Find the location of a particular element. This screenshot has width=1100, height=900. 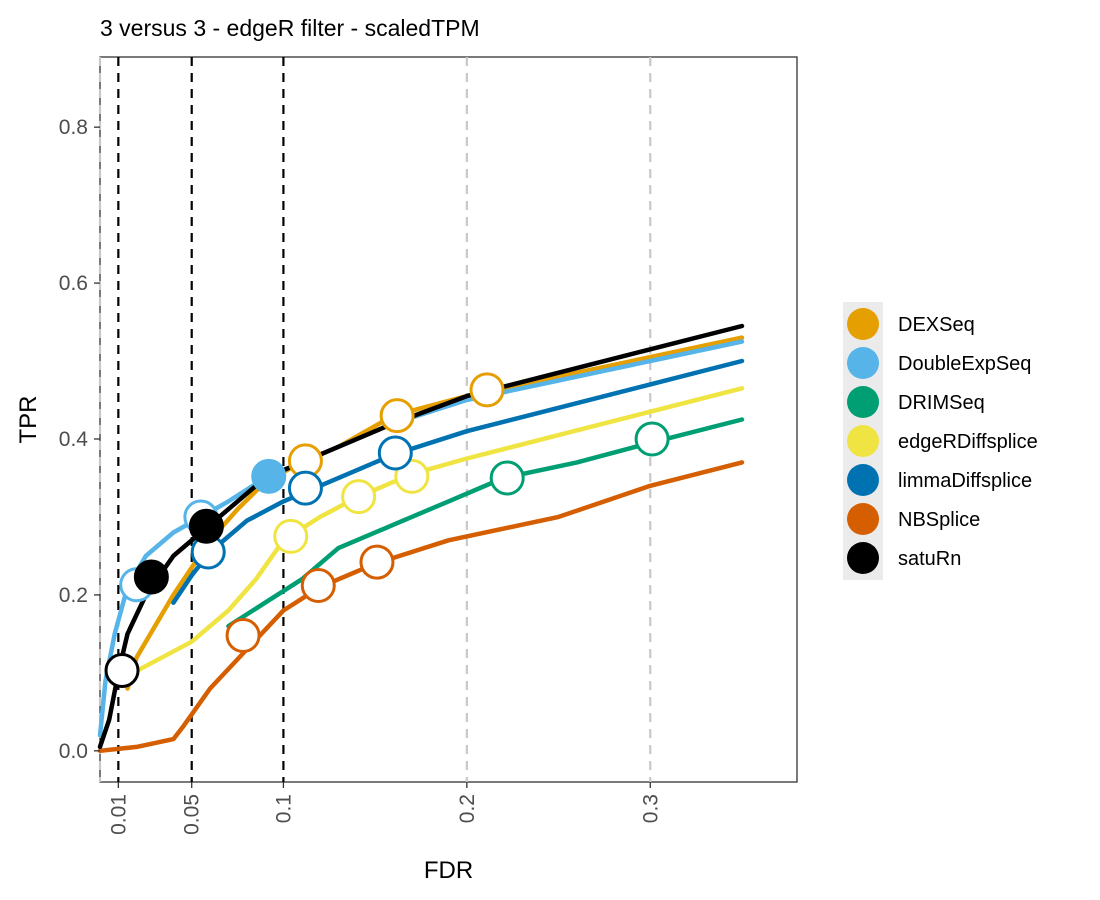

y-tick-label: 0.4 is located at coordinates (74, 439).